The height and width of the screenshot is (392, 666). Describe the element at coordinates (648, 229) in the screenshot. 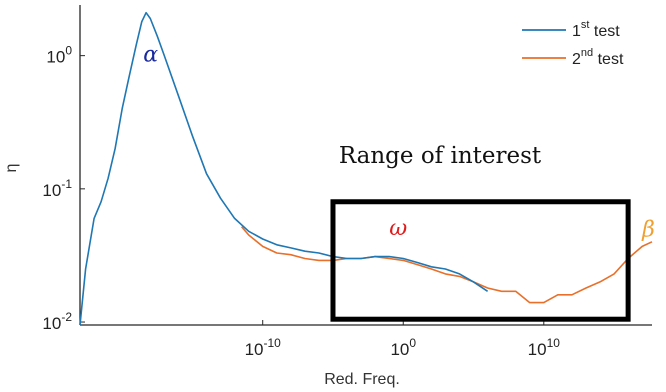

I see `beta-label: β` at that location.